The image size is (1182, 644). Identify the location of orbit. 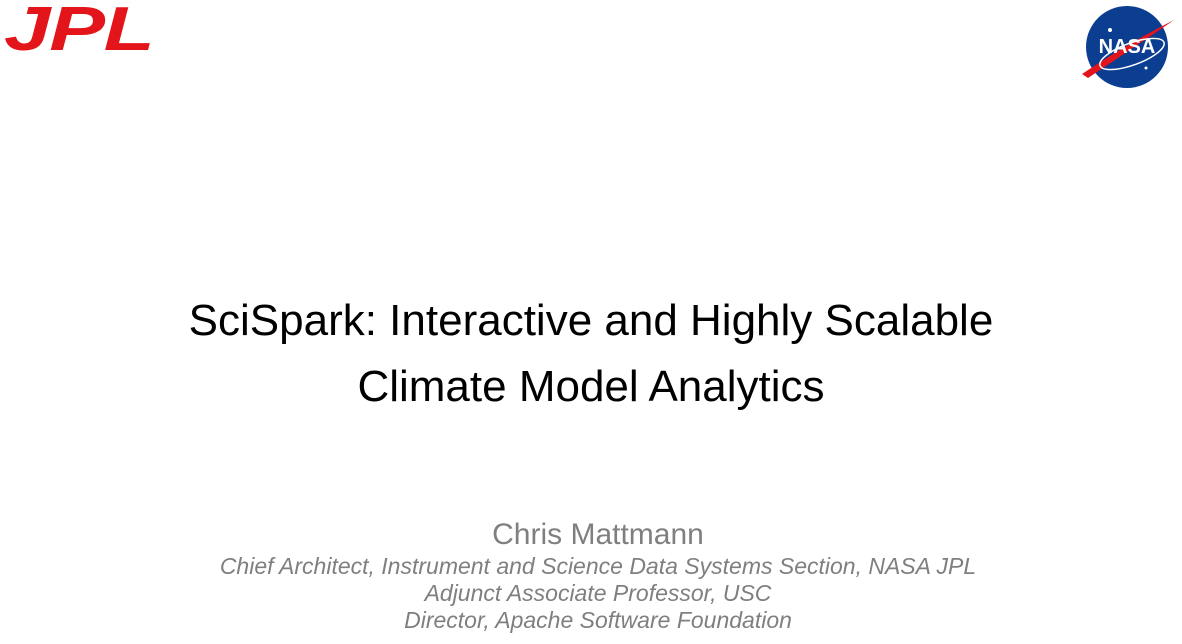
(1132, 54).